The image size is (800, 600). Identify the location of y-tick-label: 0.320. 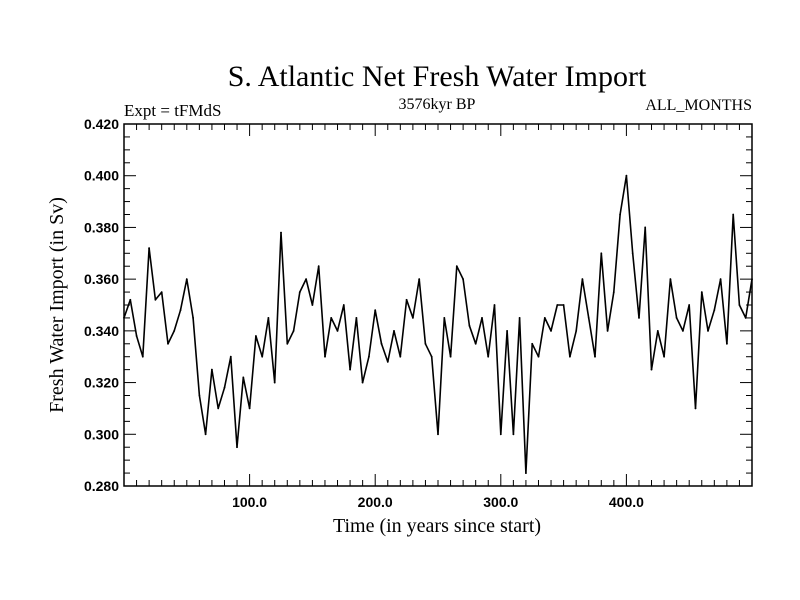
(101, 383).